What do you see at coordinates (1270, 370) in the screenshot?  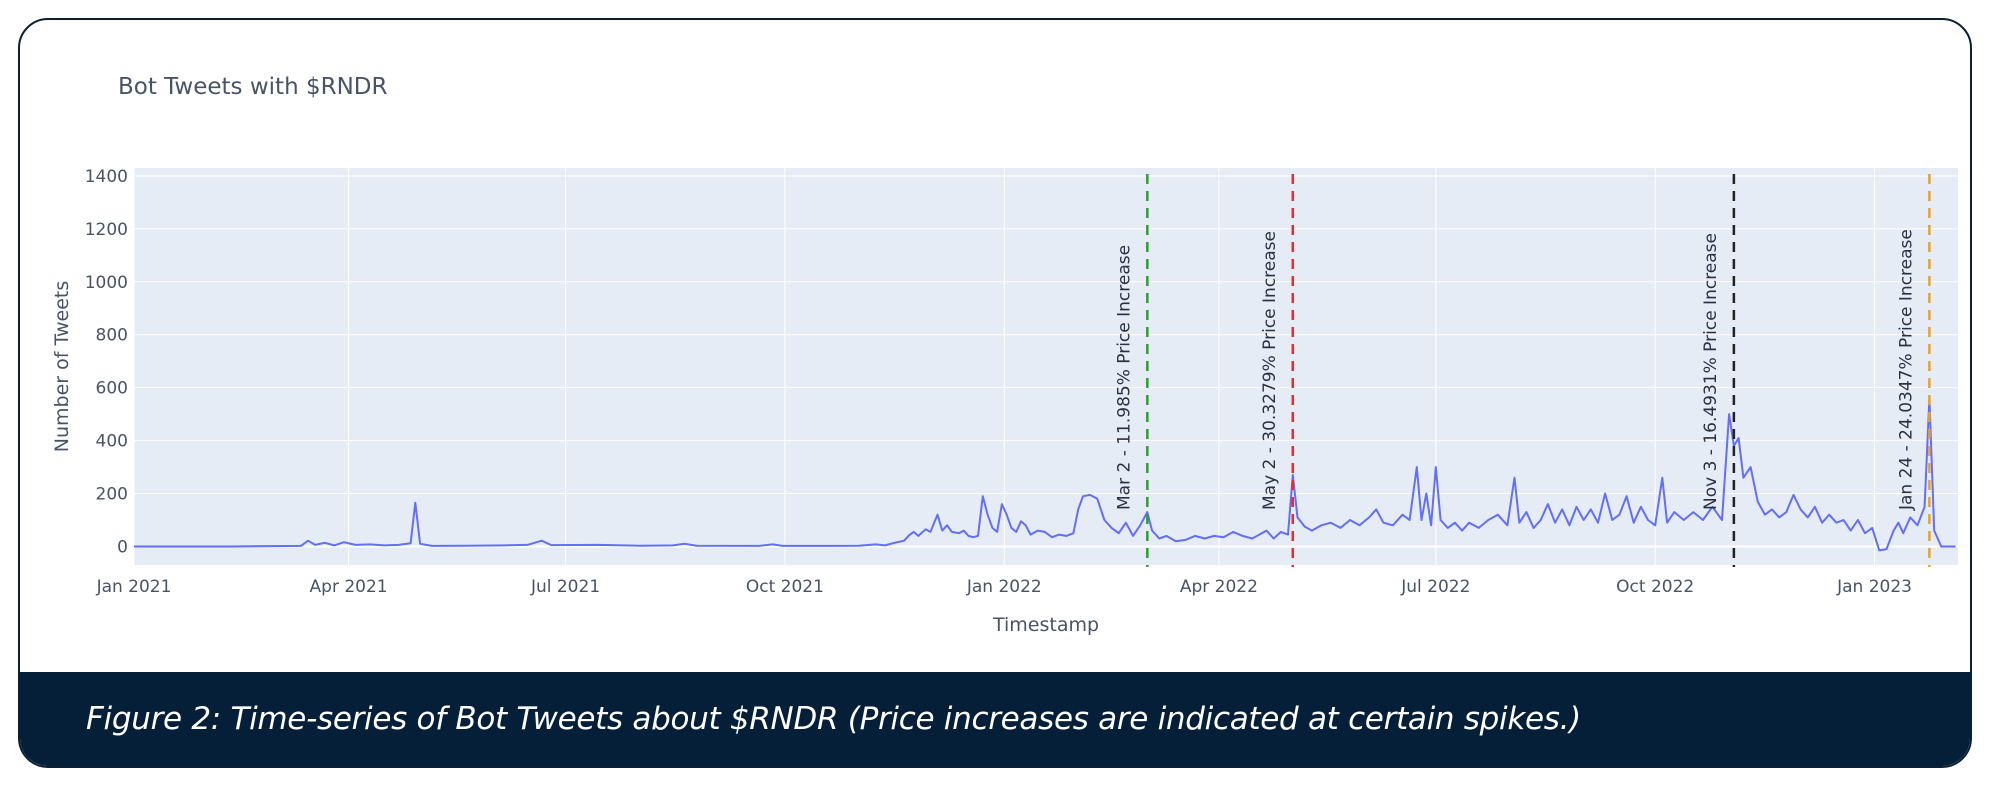 I see `annotation-label: May 2 - 30.3279% Price Increase` at bounding box center [1270, 370].